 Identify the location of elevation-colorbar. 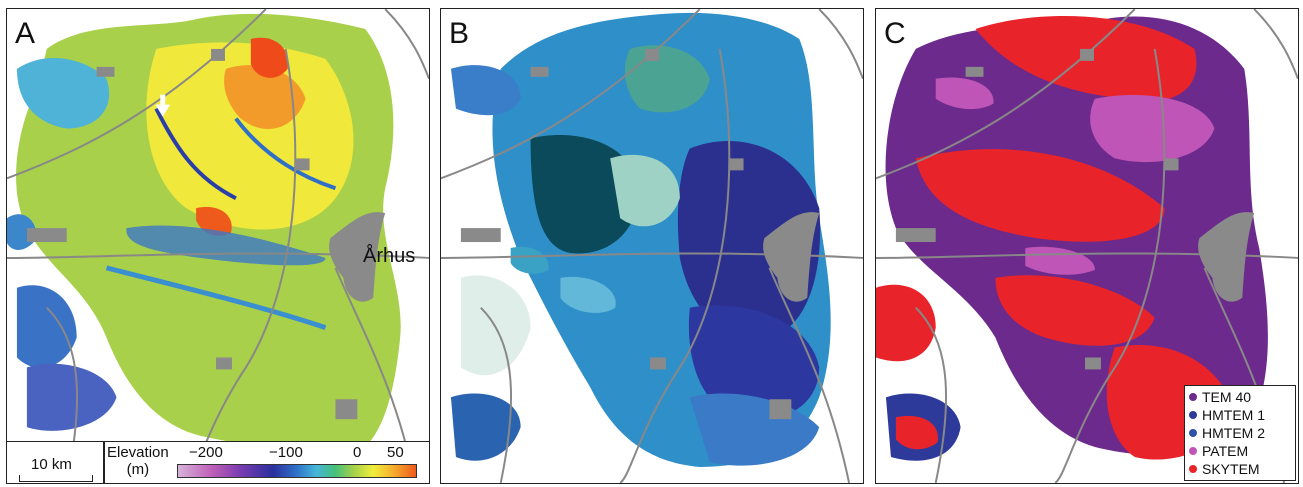
(297, 471).